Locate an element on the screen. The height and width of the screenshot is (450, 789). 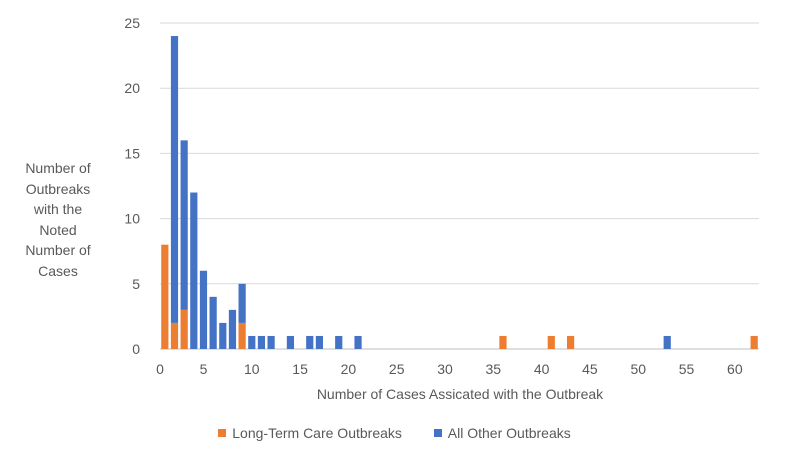
x-tick-label: 60 is located at coordinates (735, 369).